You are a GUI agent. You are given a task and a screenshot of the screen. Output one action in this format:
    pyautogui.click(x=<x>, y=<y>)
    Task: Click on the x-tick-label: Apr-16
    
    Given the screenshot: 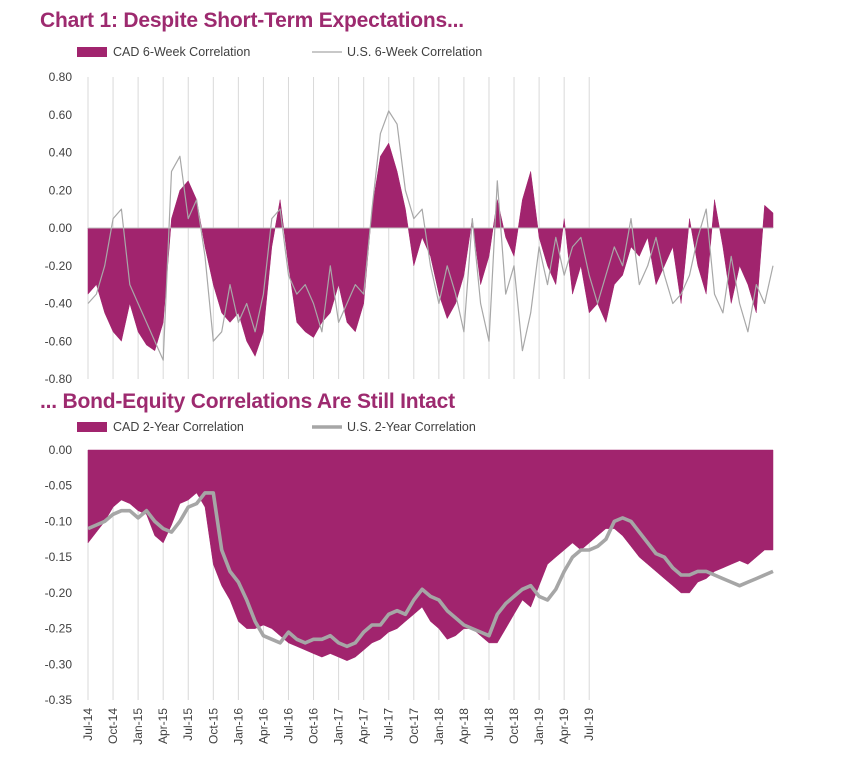 What is the action you would take?
    pyautogui.click(x=263, y=726)
    